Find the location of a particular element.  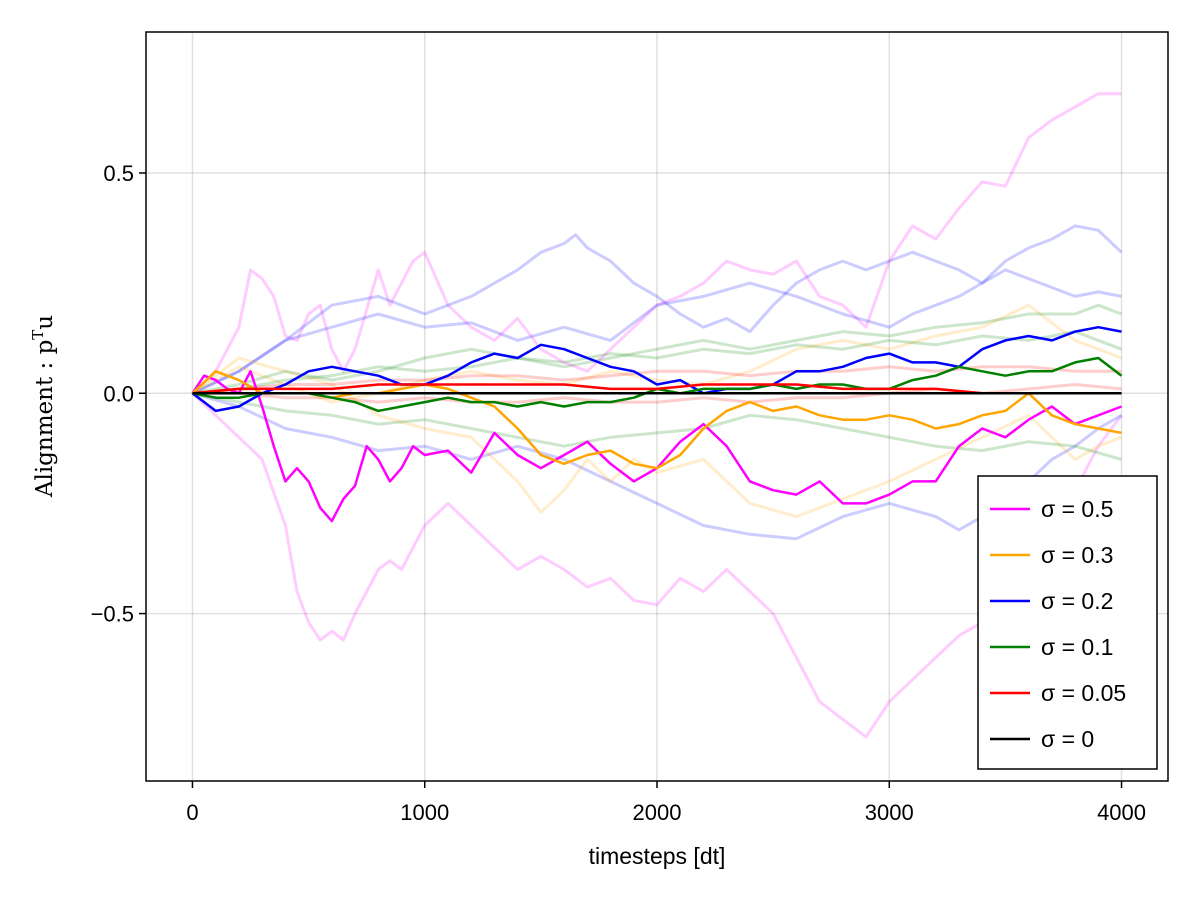

y-axis-label-main: Alignment : p is located at coordinates (45, 419).